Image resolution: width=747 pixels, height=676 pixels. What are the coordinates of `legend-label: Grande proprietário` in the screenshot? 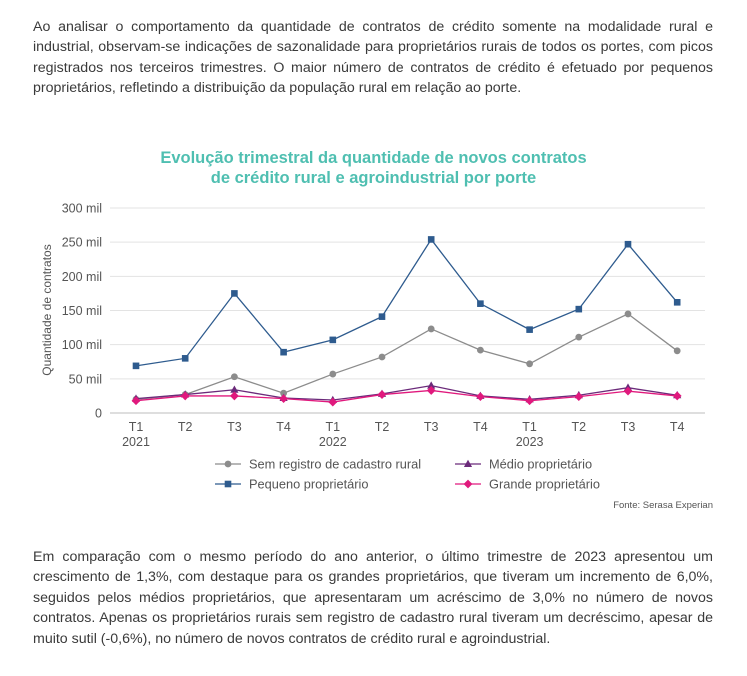 It's located at (544, 484).